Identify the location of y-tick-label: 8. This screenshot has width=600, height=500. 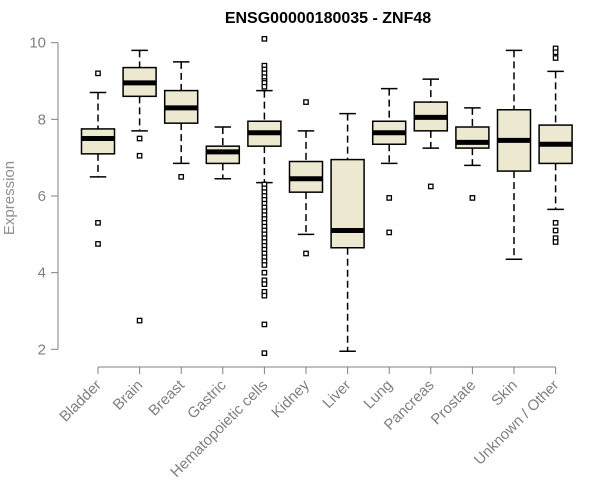
(42, 119).